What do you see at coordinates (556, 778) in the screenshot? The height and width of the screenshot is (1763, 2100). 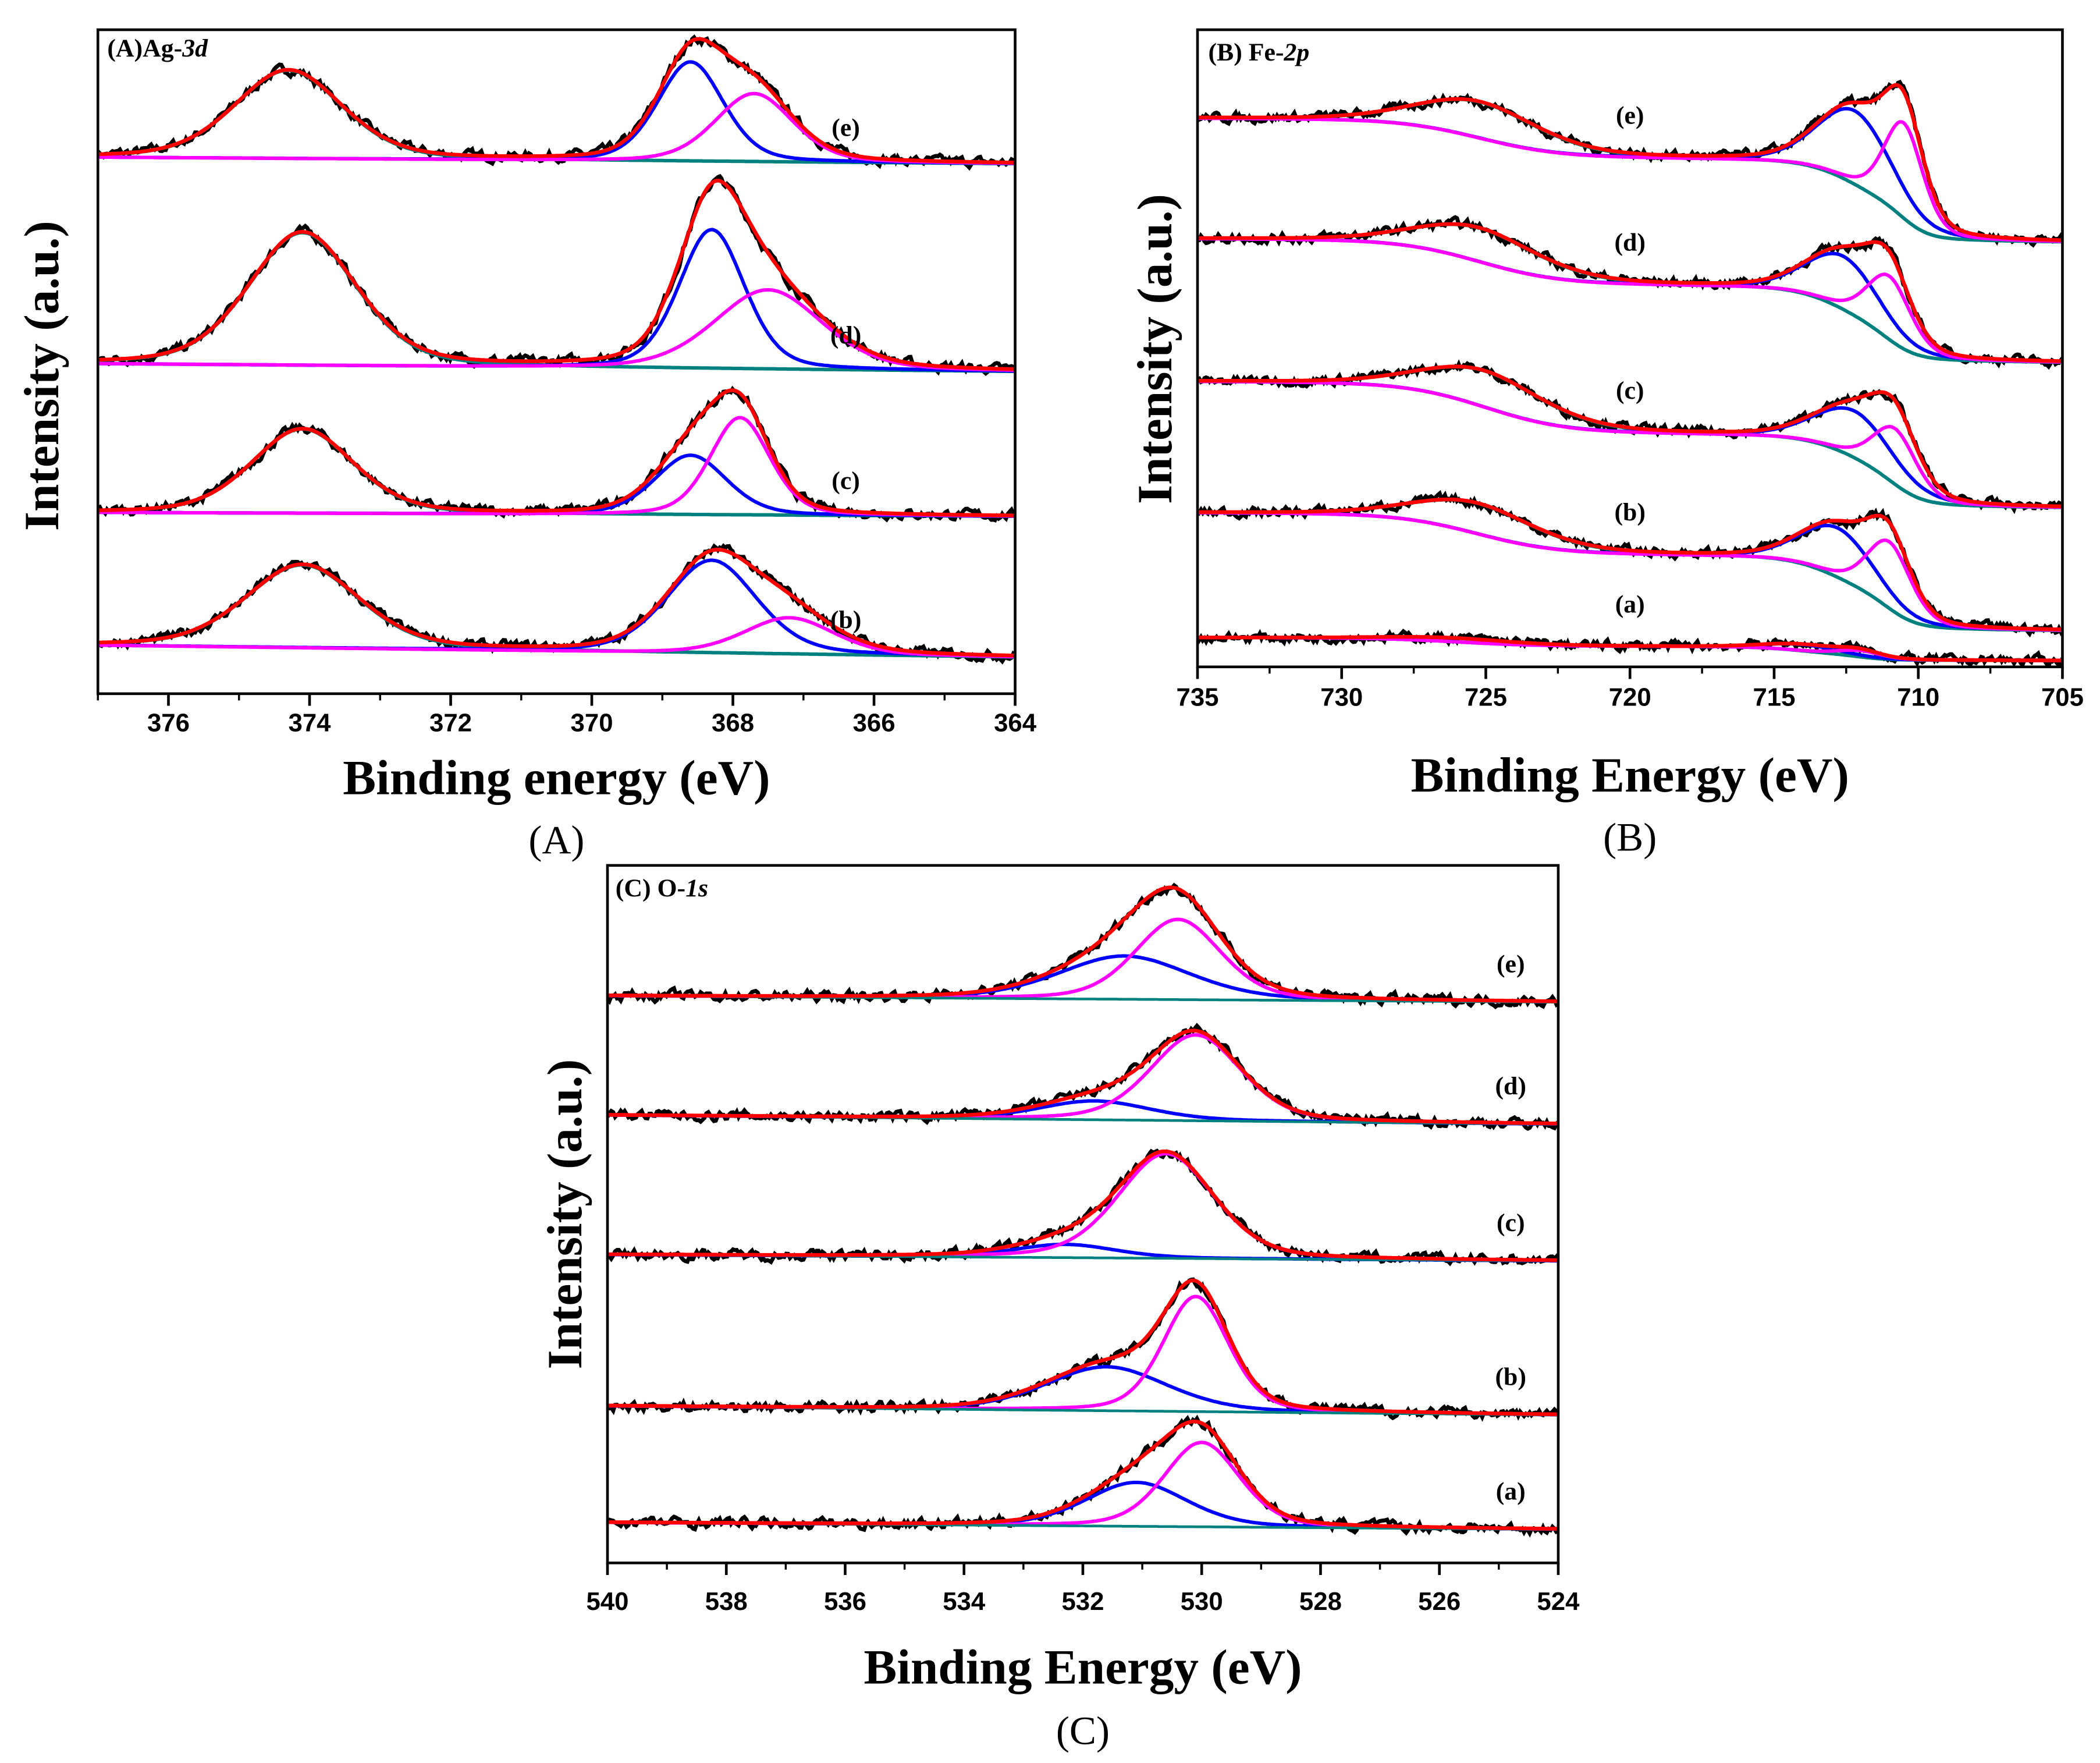 I see `x-axis-label: Binding energy (eV)` at bounding box center [556, 778].